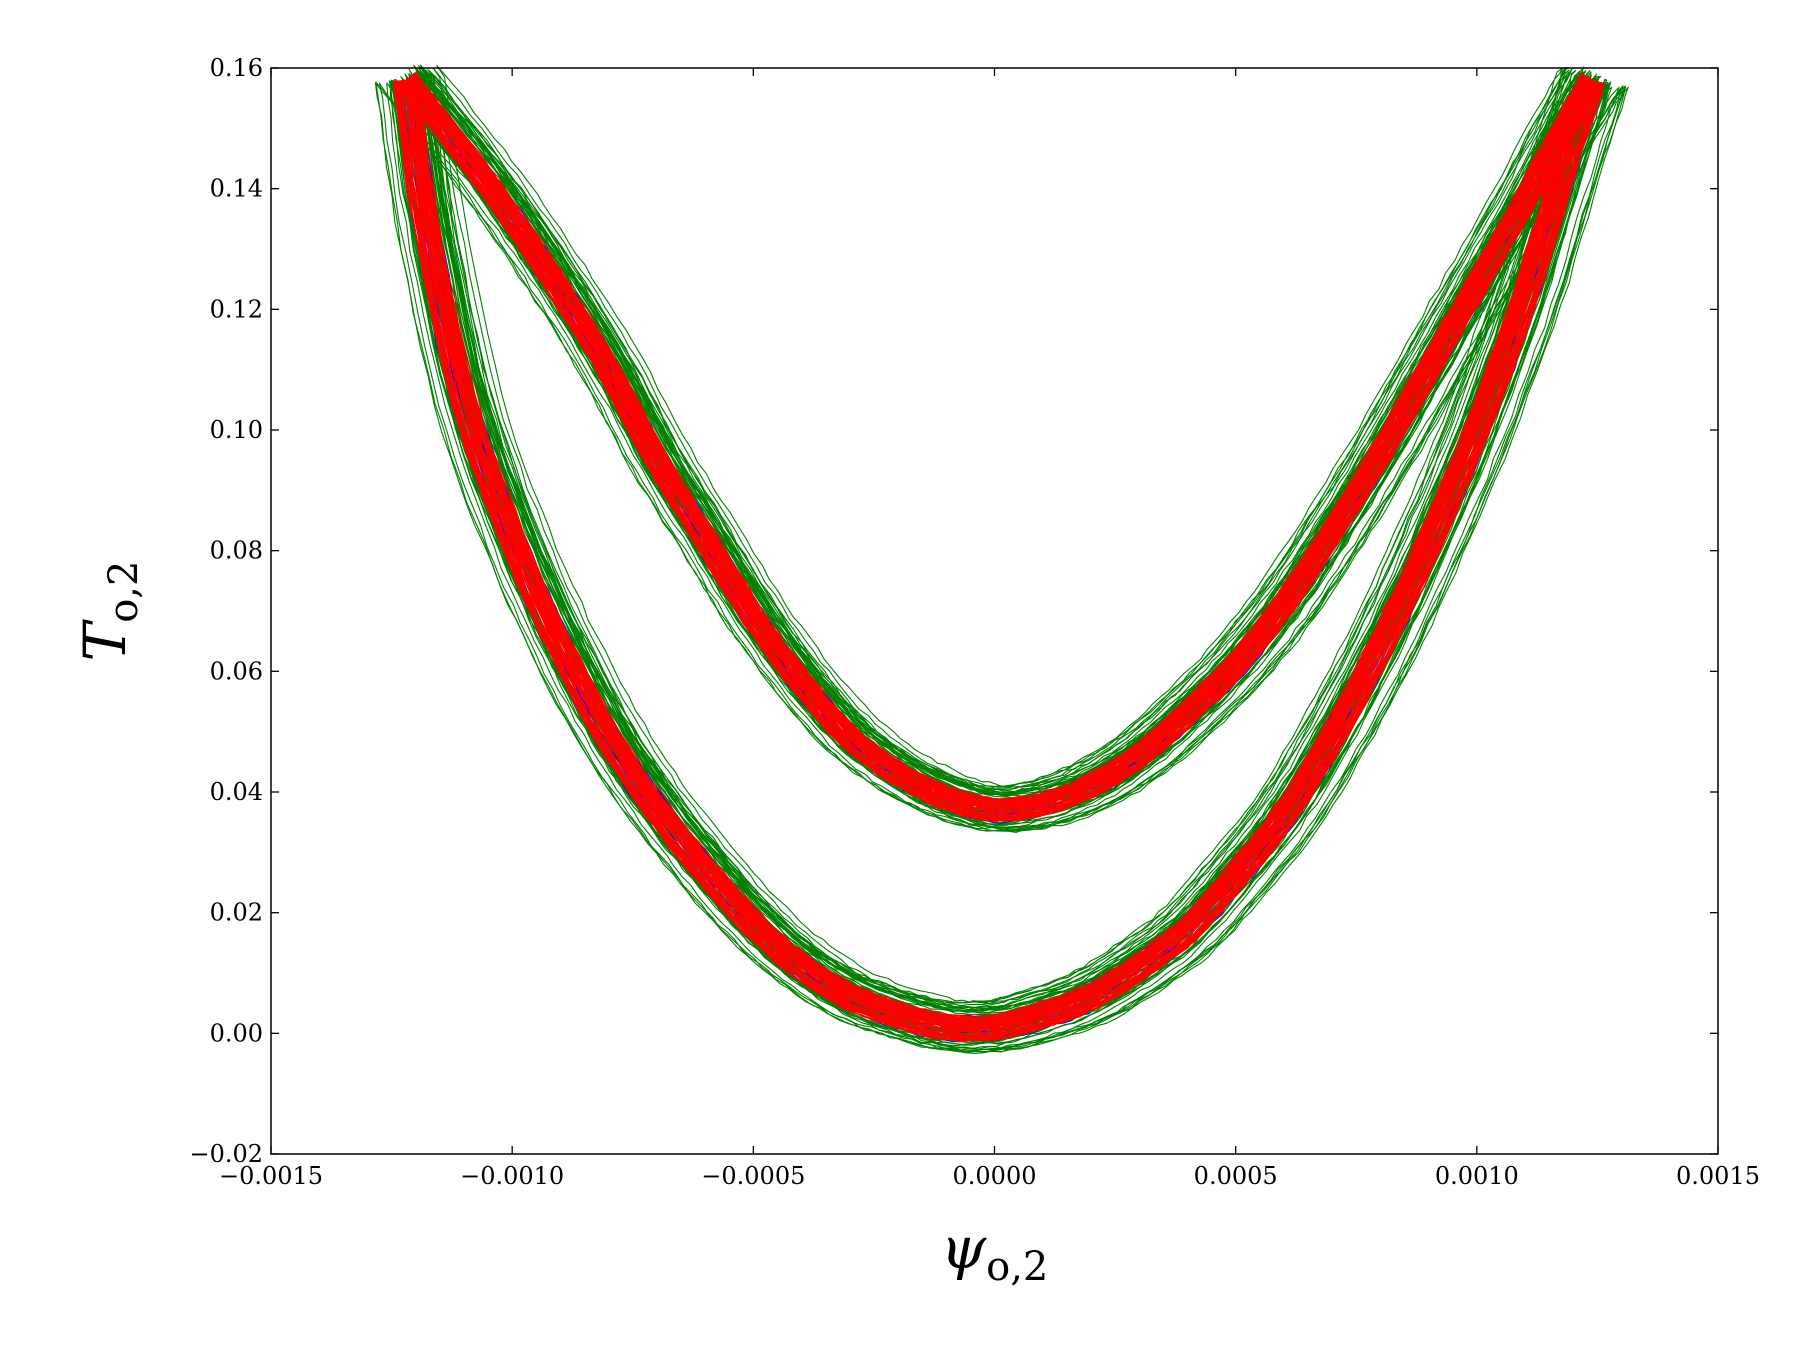 The width and height of the screenshot is (1800, 1350). What do you see at coordinates (1017, 1267) in the screenshot?
I see `x-axis-label-sub: o,2` at bounding box center [1017, 1267].